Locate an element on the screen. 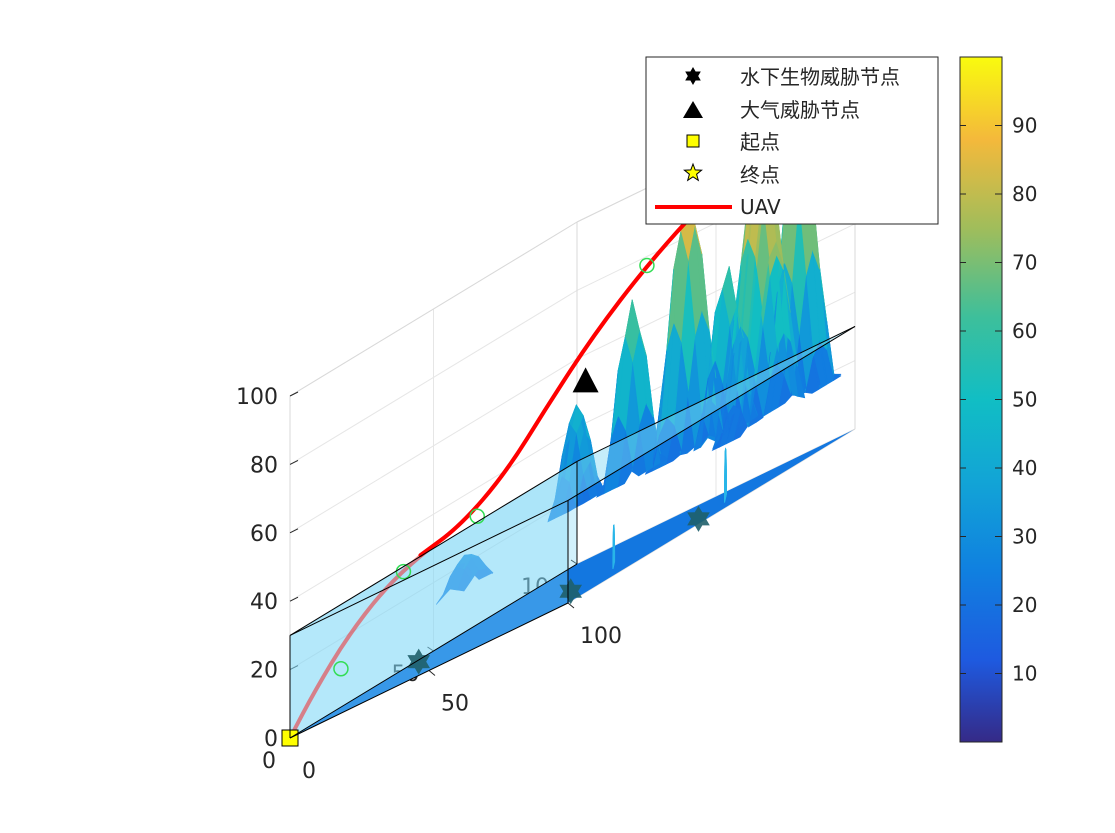  triangle-icon is located at coordinates (693, 109).